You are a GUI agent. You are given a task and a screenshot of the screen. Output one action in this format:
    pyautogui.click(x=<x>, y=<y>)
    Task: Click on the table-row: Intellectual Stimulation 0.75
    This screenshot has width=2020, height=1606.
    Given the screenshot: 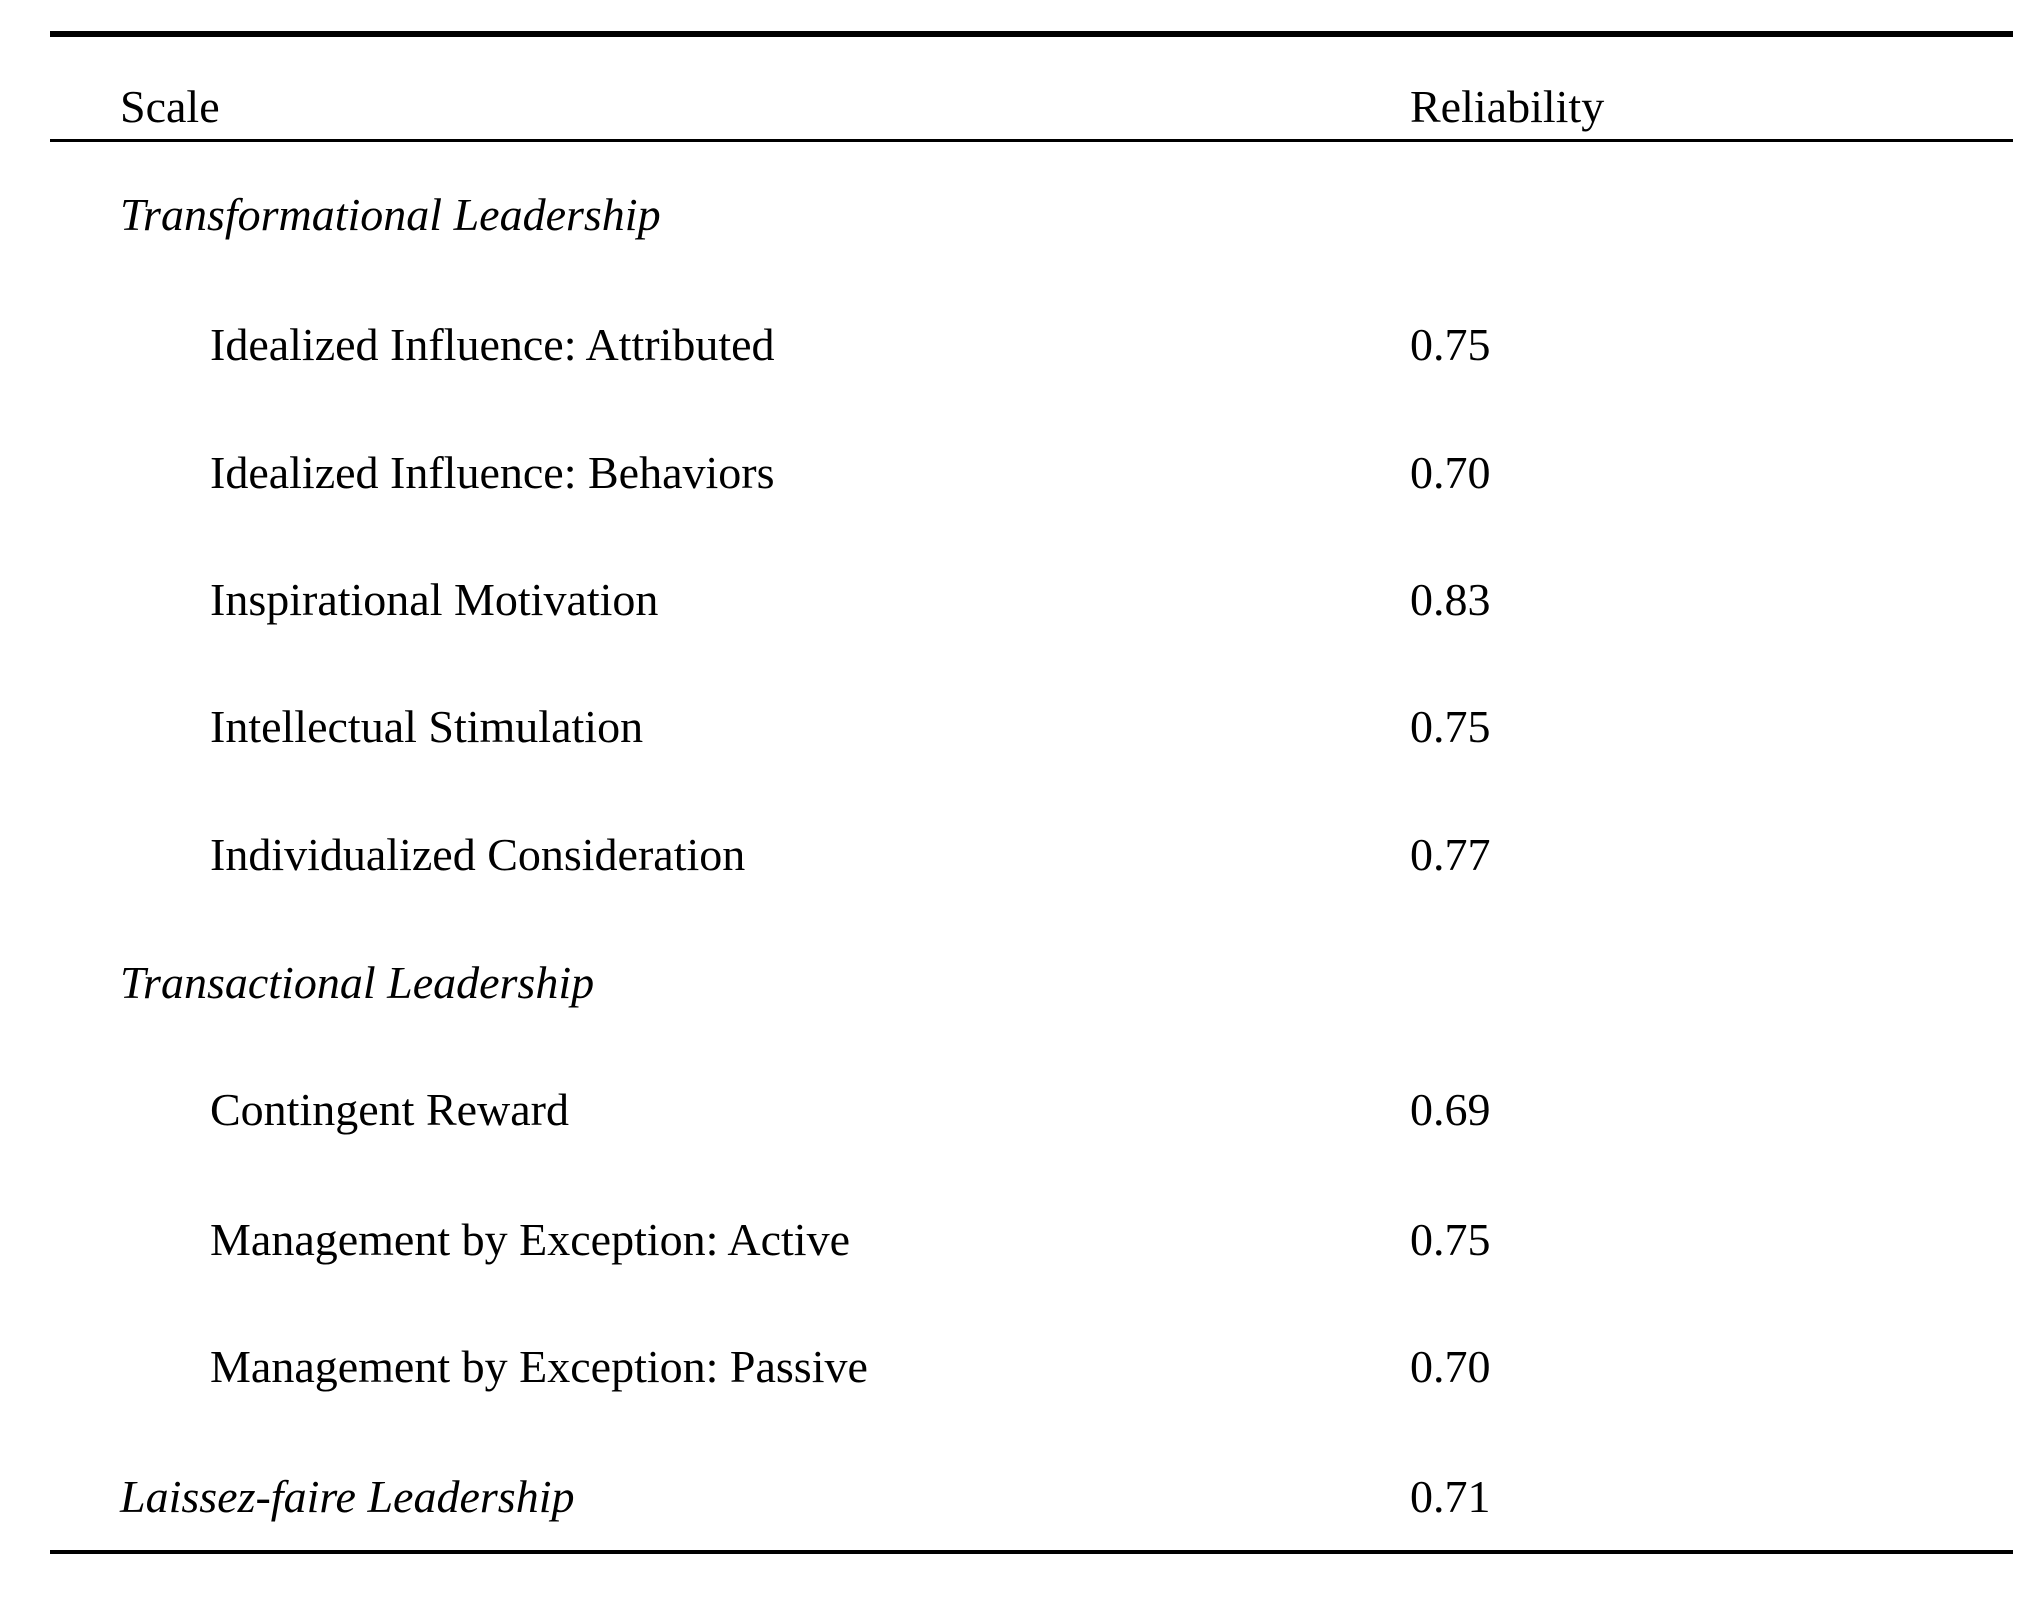 What is the action you would take?
    pyautogui.click(x=1010, y=727)
    